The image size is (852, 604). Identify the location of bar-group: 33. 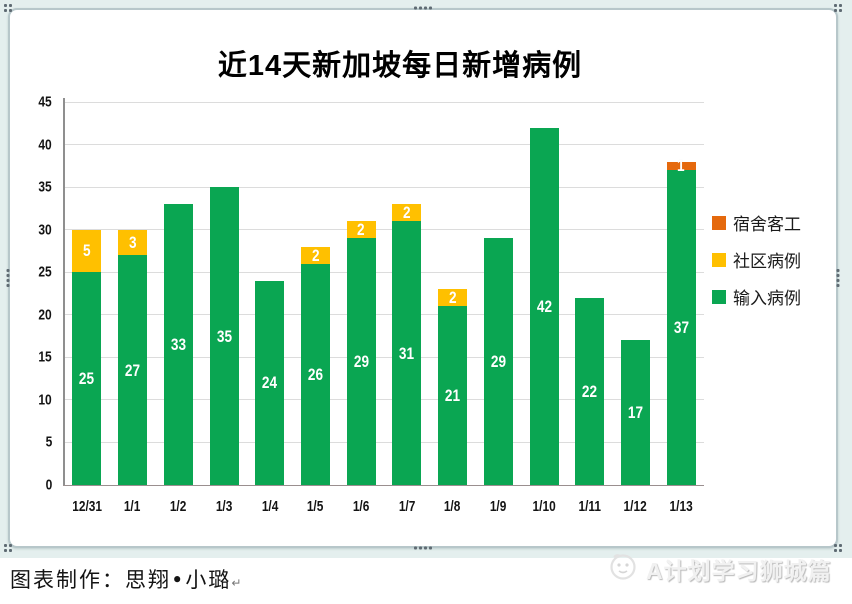
(178, 344).